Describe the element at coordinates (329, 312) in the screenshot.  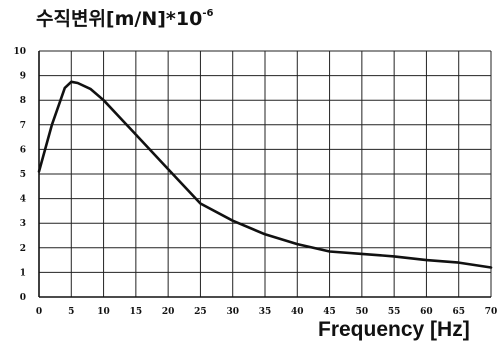
I see `x-tick-label: 45` at that location.